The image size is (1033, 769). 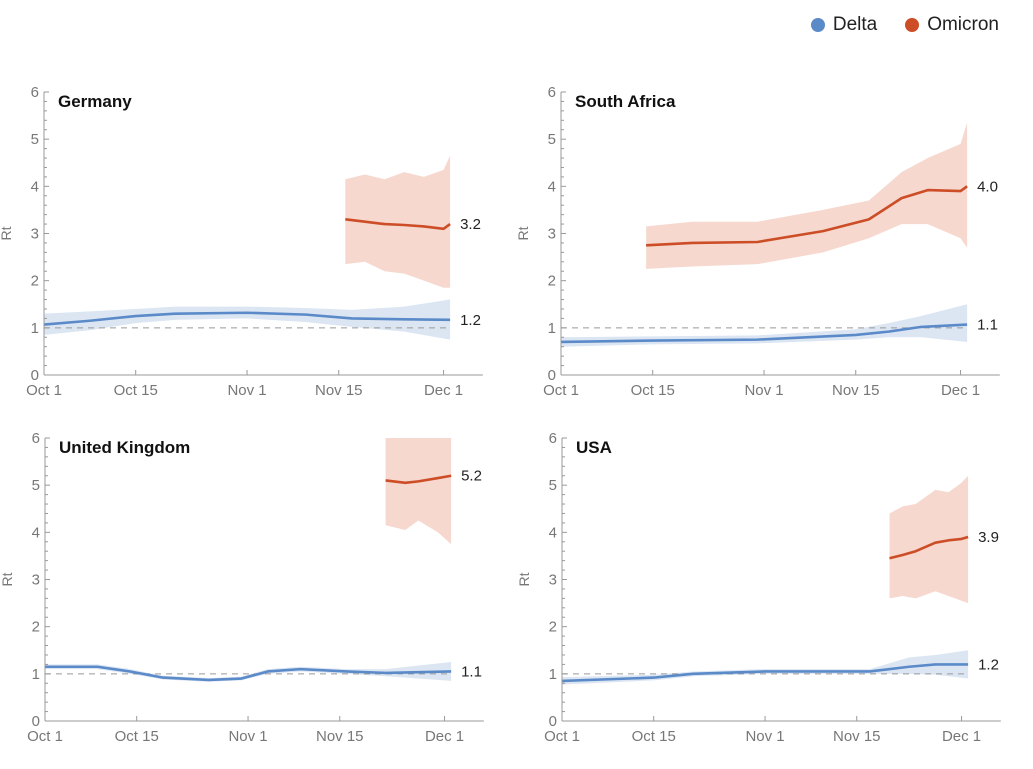 I want to click on end-value-label-omicron: 5.2, so click(x=471, y=476).